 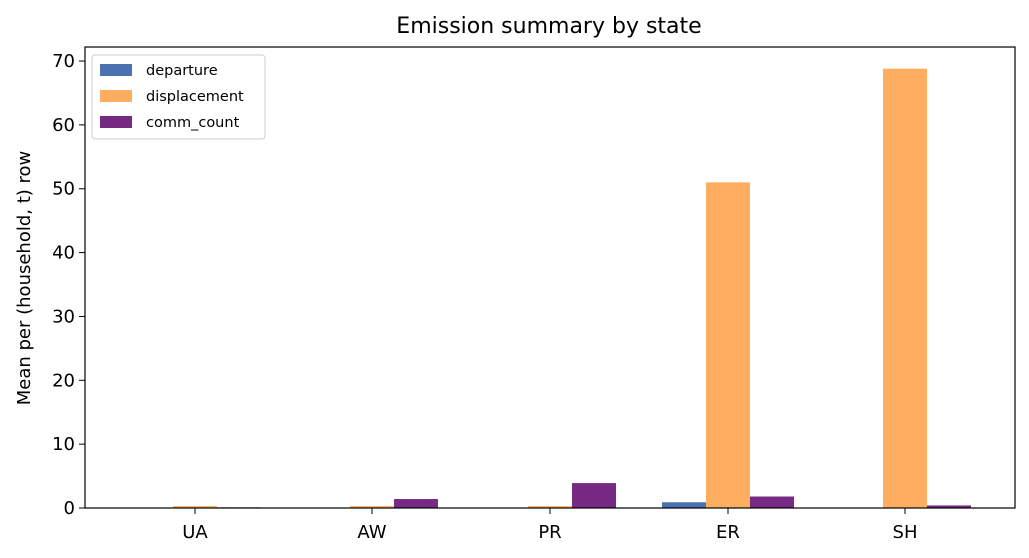 I want to click on bar-comm_count-PR, so click(x=594, y=495).